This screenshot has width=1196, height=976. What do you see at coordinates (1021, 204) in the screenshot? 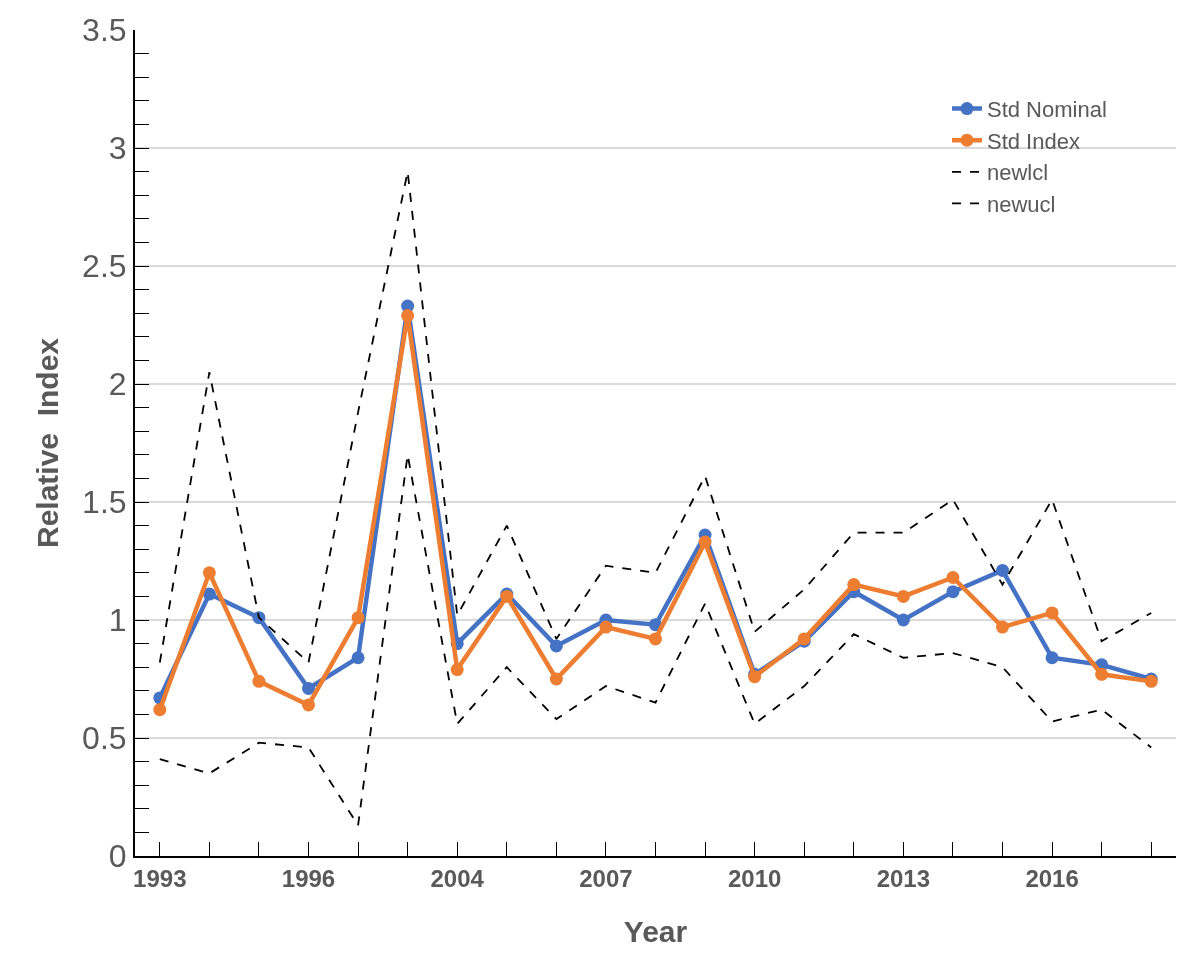
I see `legend-label: newucl` at bounding box center [1021, 204].